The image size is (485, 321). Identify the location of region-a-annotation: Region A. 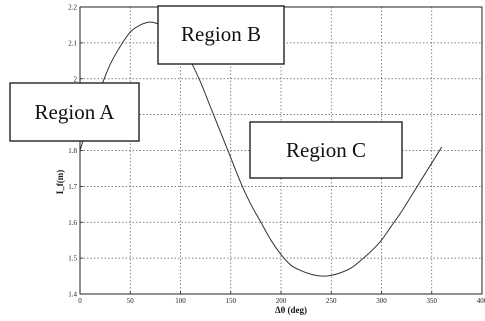
(74, 112).